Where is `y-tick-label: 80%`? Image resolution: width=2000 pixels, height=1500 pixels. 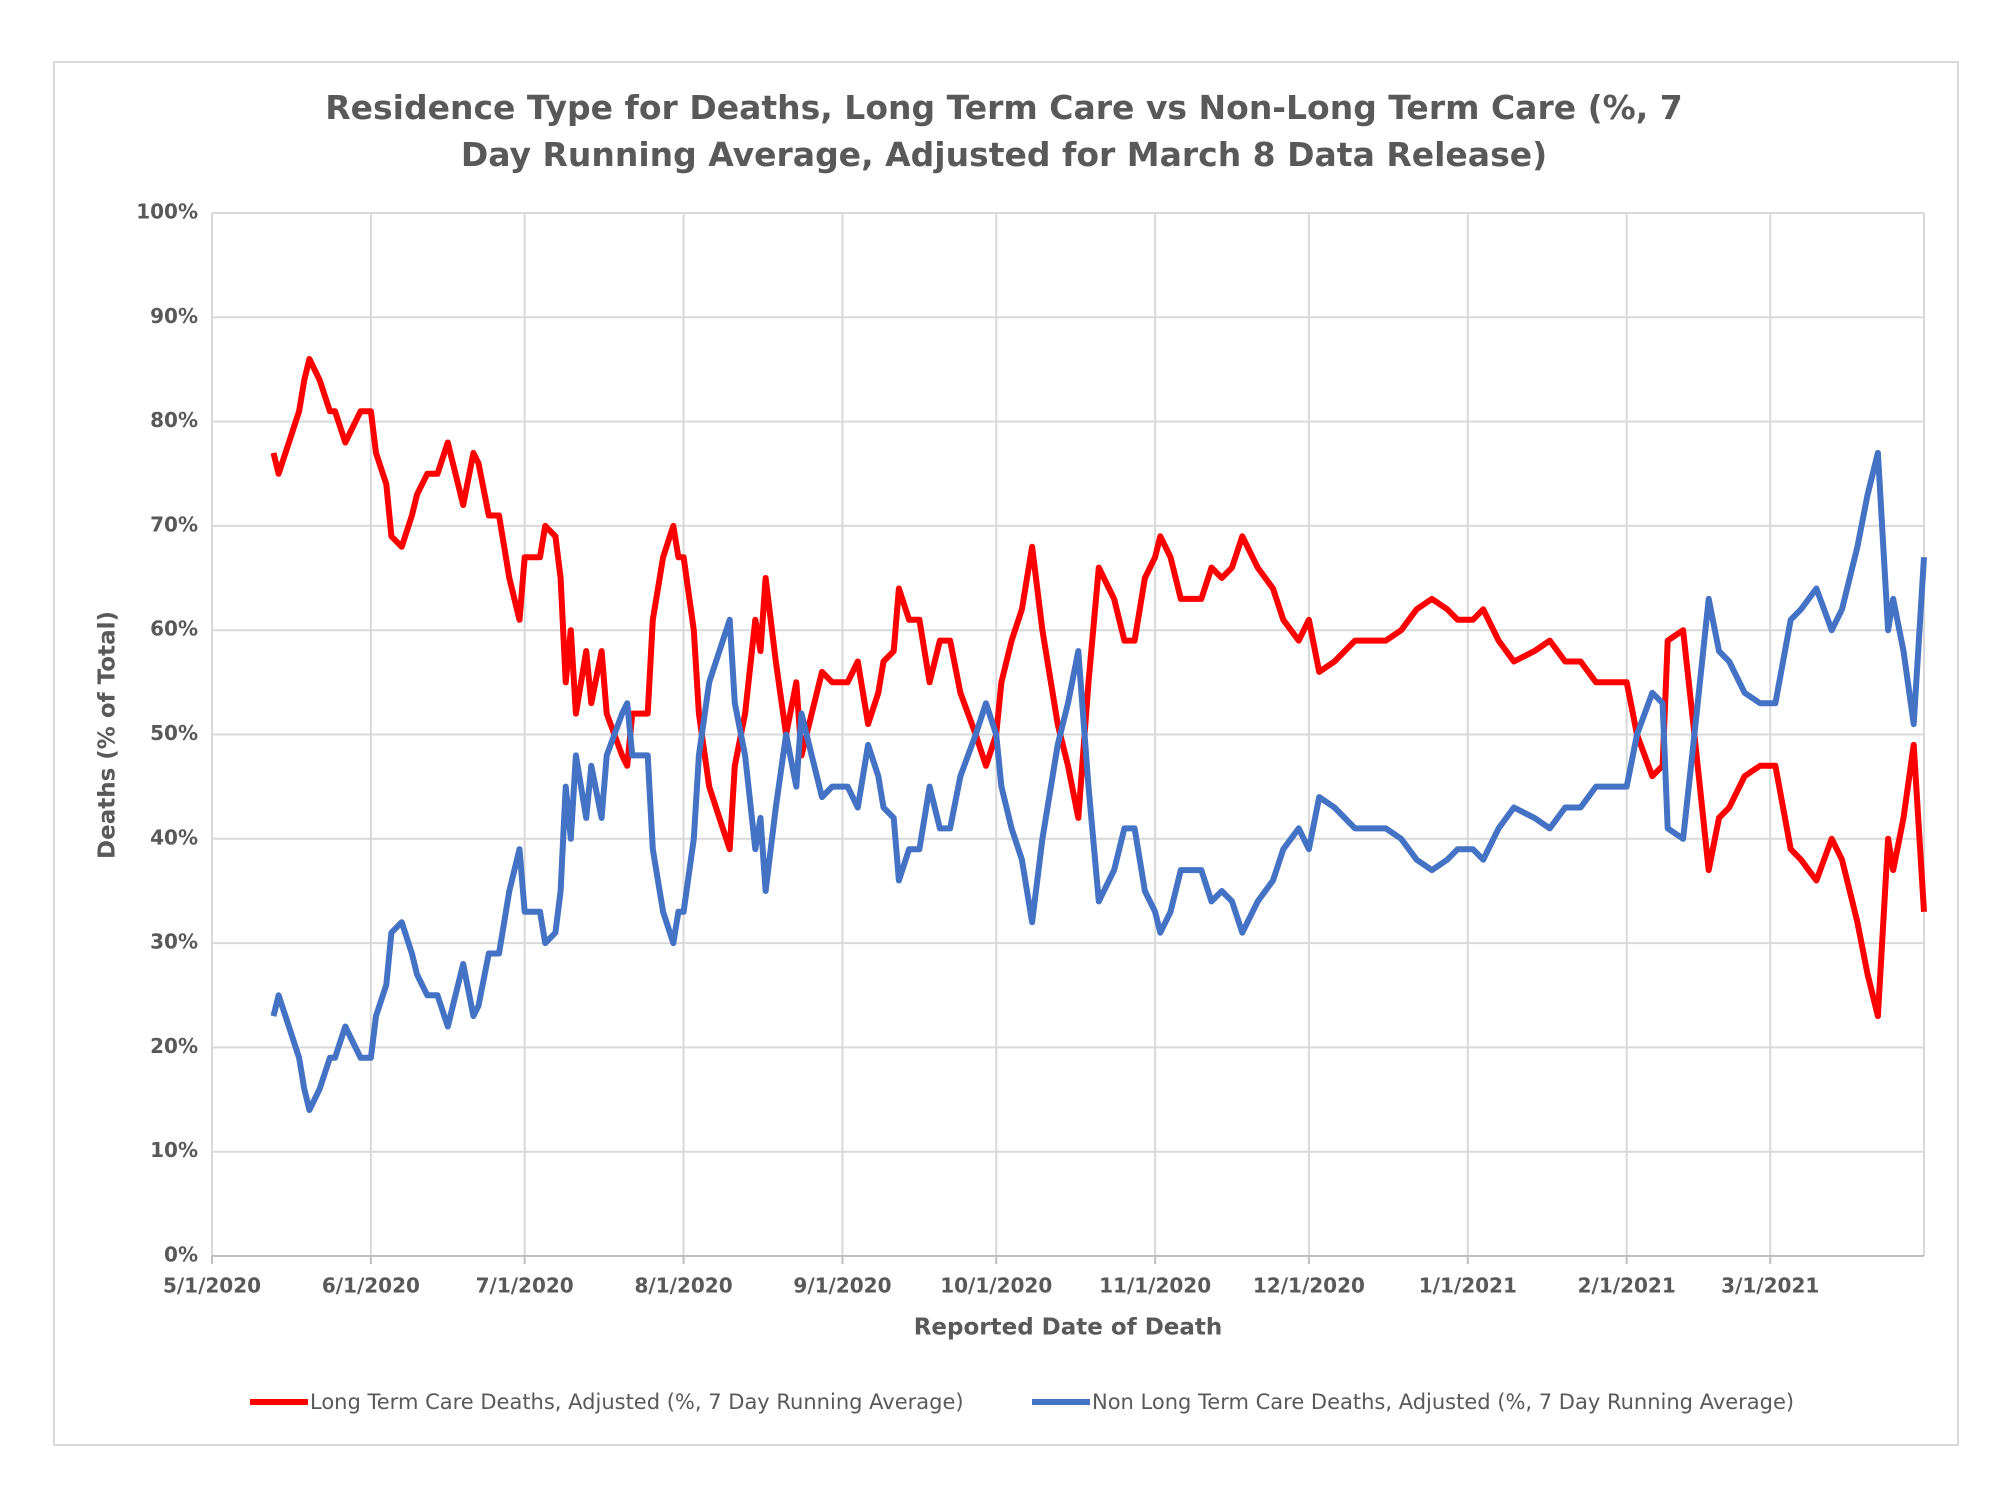 y-tick-label: 80% is located at coordinates (174, 420).